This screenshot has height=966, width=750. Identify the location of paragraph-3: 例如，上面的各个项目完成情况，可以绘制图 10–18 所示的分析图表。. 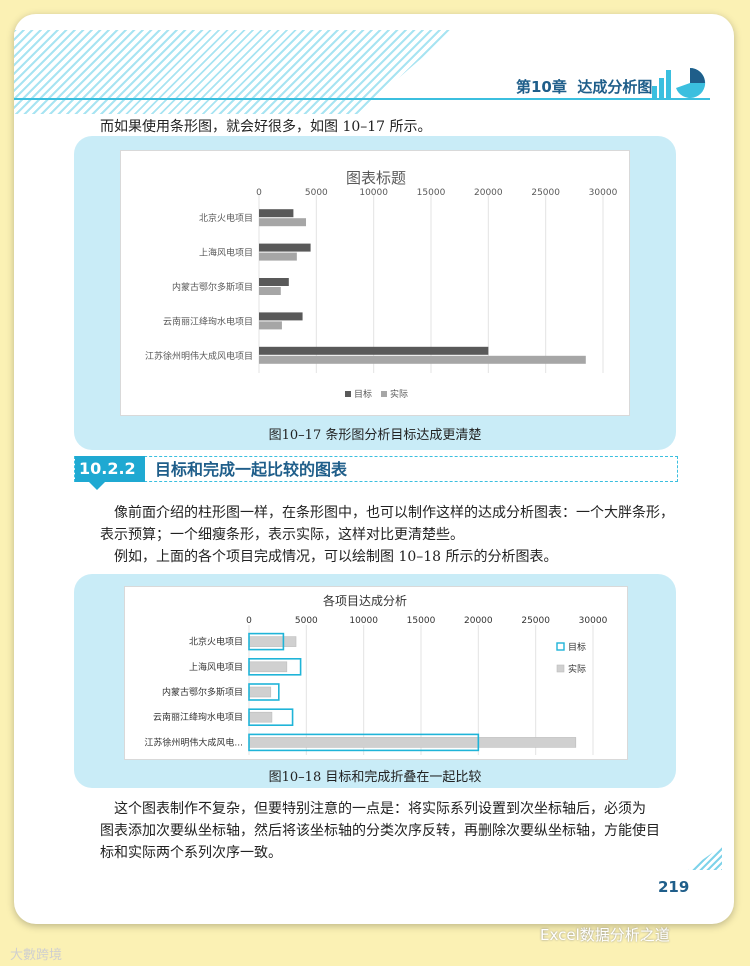
(336, 557).